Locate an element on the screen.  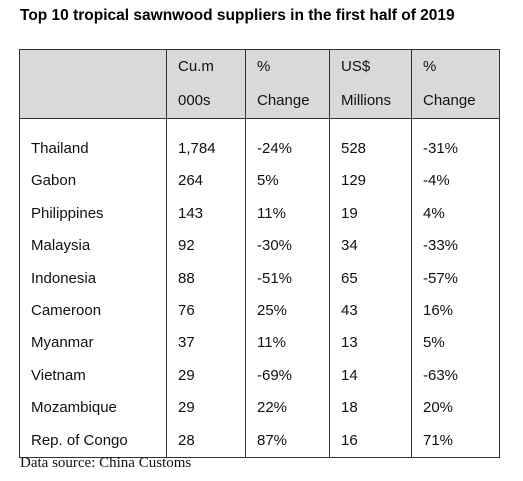
value-cell: 528 is located at coordinates (370, 149).